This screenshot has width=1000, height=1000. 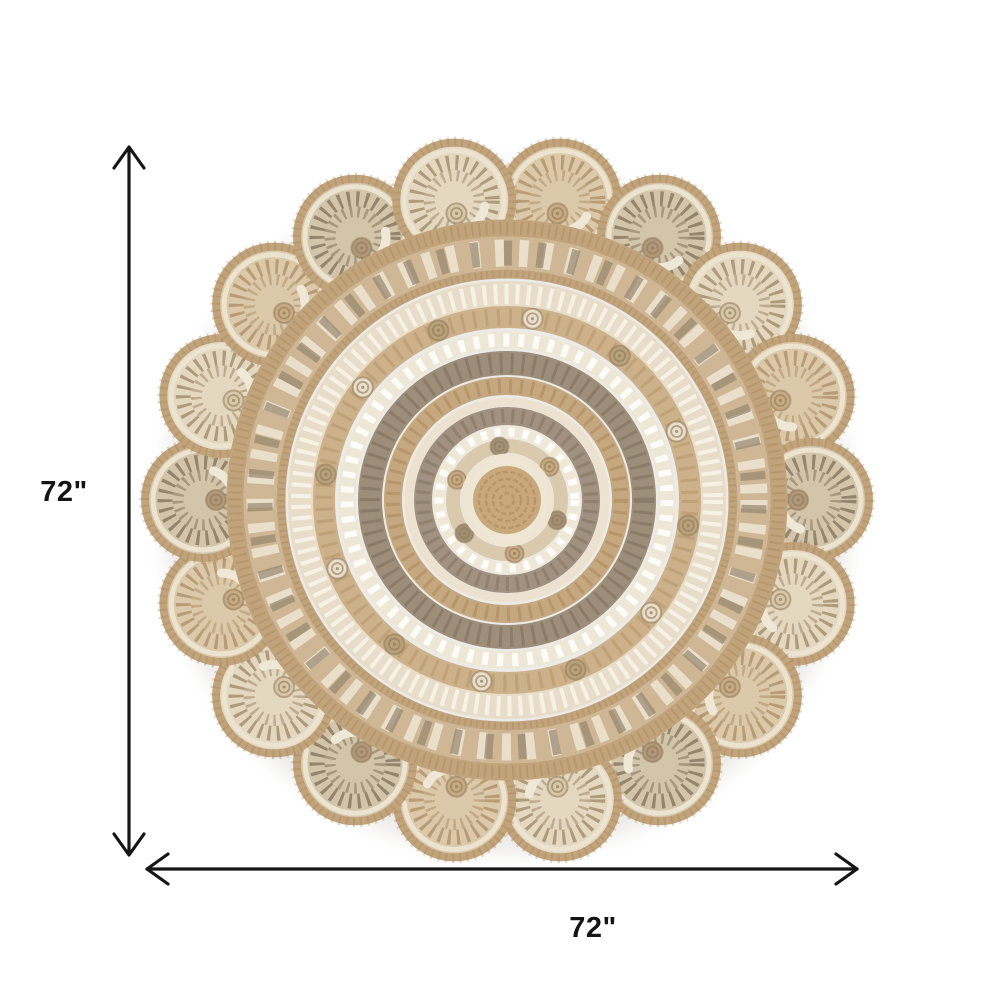 I want to click on rug-center-coil, so click(x=507, y=500).